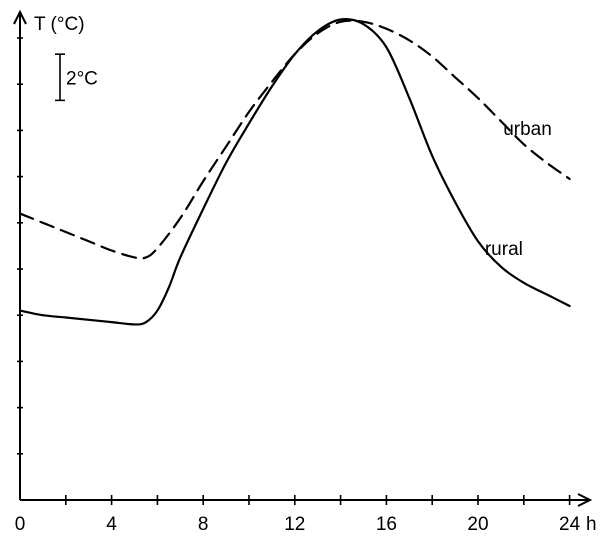  What do you see at coordinates (585, 500) in the screenshot?
I see `x-axis-arrow` at bounding box center [585, 500].